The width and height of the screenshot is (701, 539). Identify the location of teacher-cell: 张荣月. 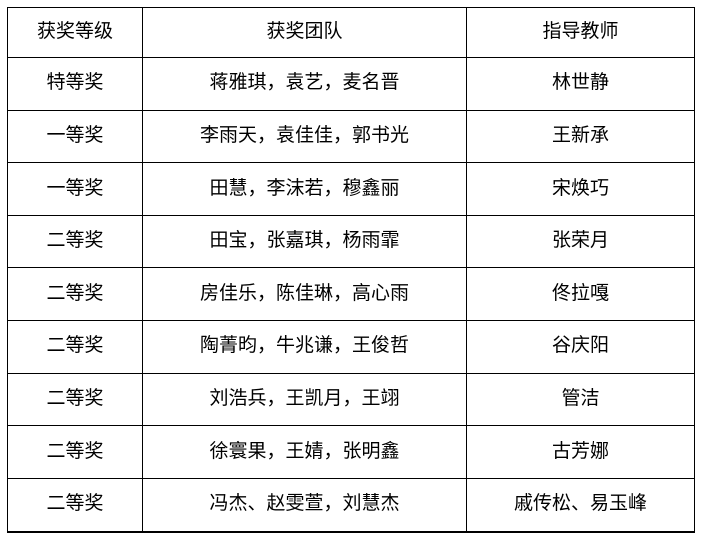
(580, 241).